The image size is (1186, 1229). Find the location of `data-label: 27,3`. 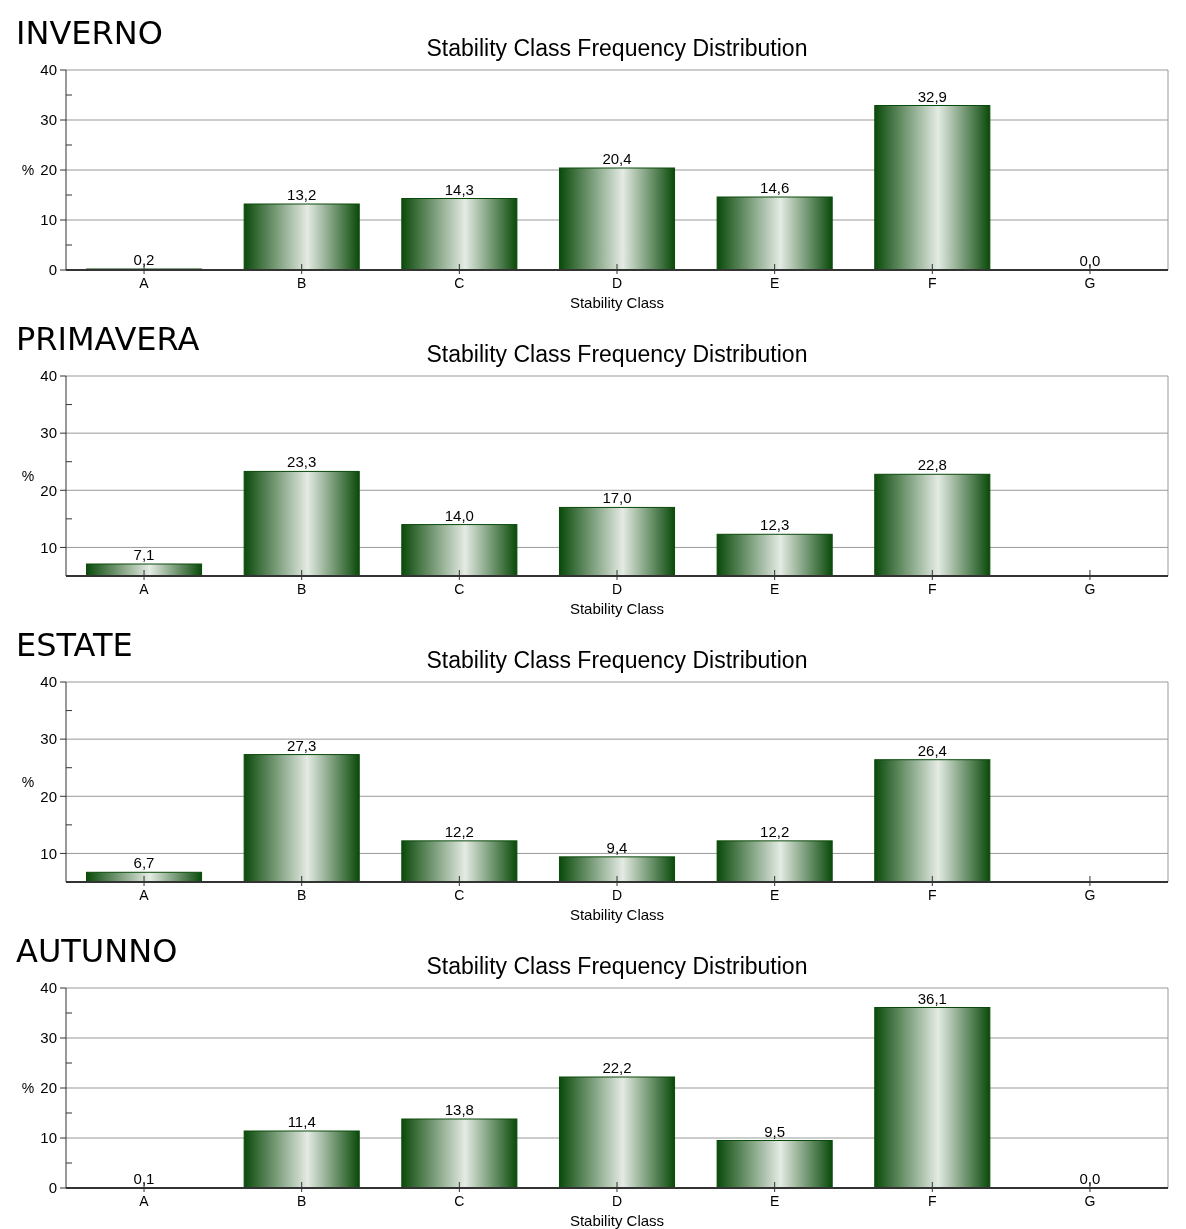

data-label: 27,3 is located at coordinates (302, 745).